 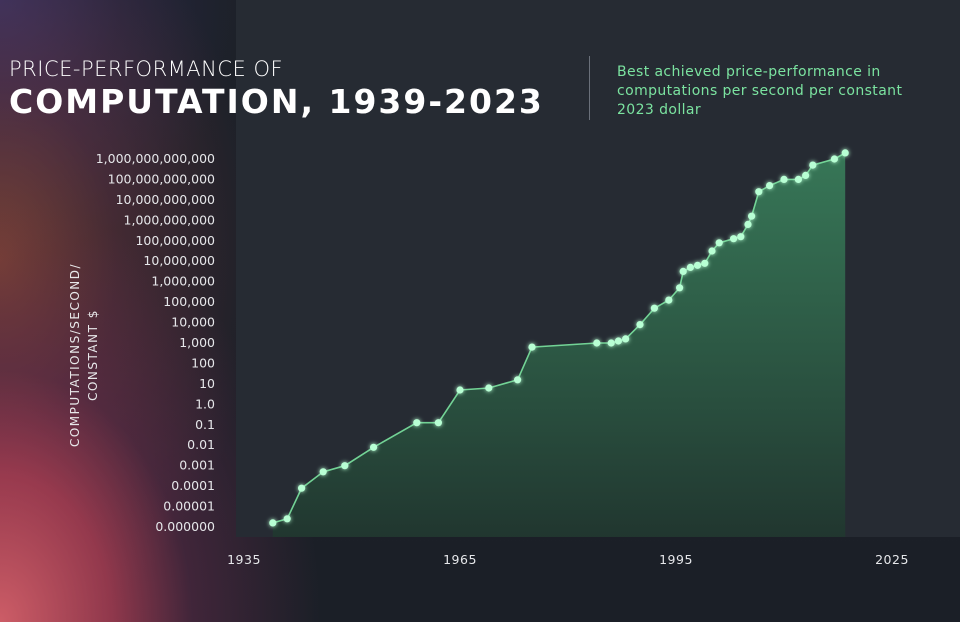 What do you see at coordinates (276, 101) in the screenshot?
I see `title-line-2: COMPUTATION, 1939-2023` at bounding box center [276, 101].